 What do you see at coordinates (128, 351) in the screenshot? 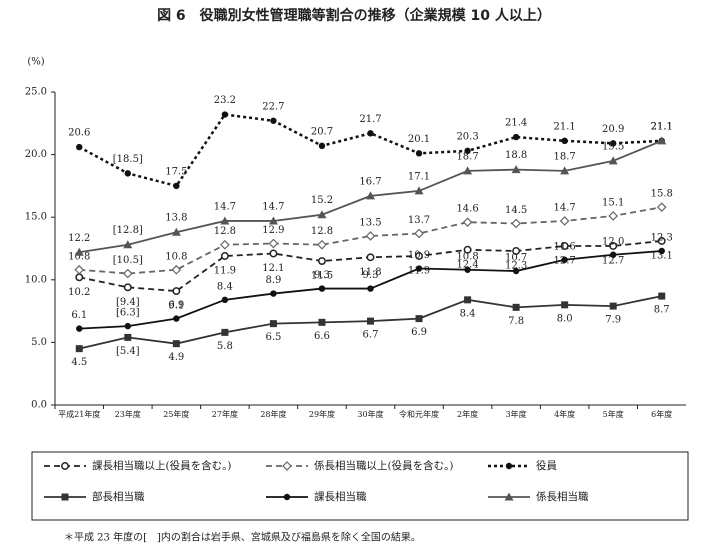
I see `value-label: [5.4]` at bounding box center [128, 351].